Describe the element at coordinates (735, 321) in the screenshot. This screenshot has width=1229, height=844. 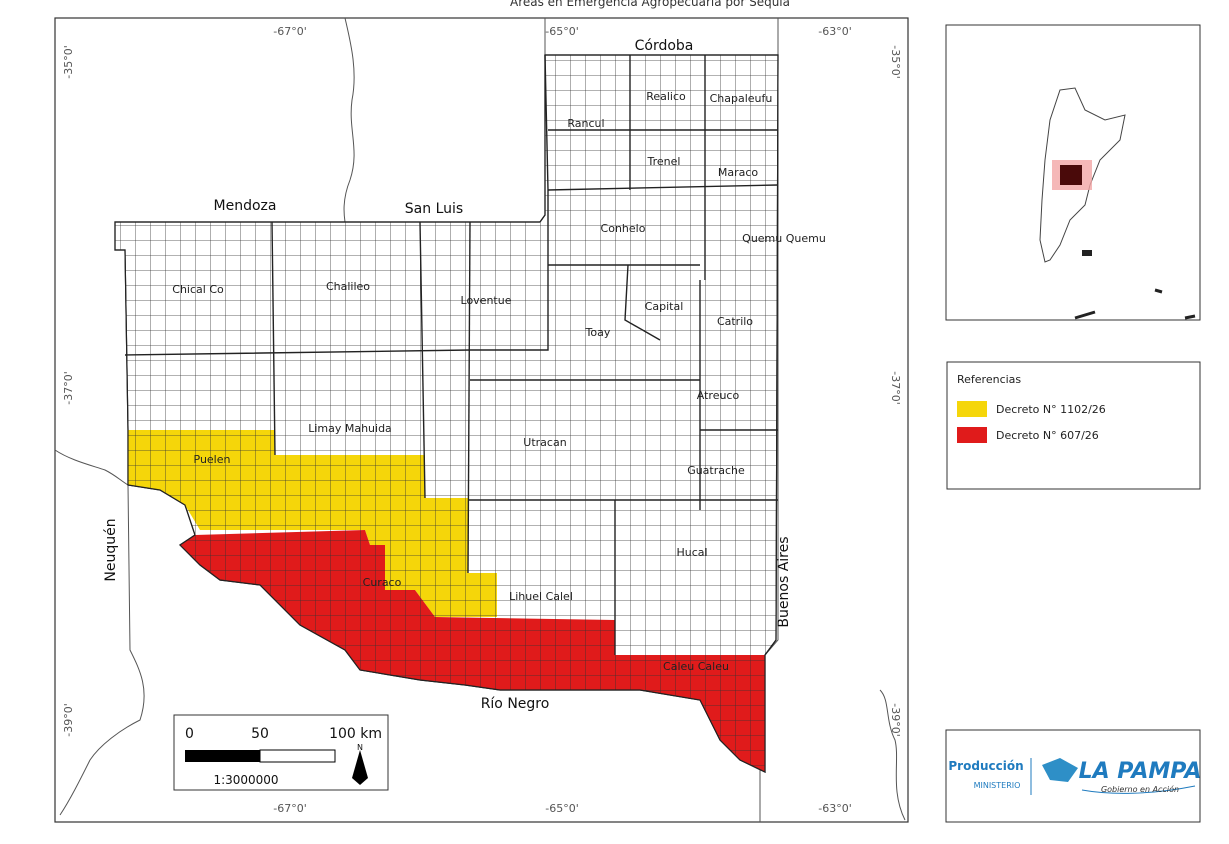
I see `department-label: Catrilo` at that location.